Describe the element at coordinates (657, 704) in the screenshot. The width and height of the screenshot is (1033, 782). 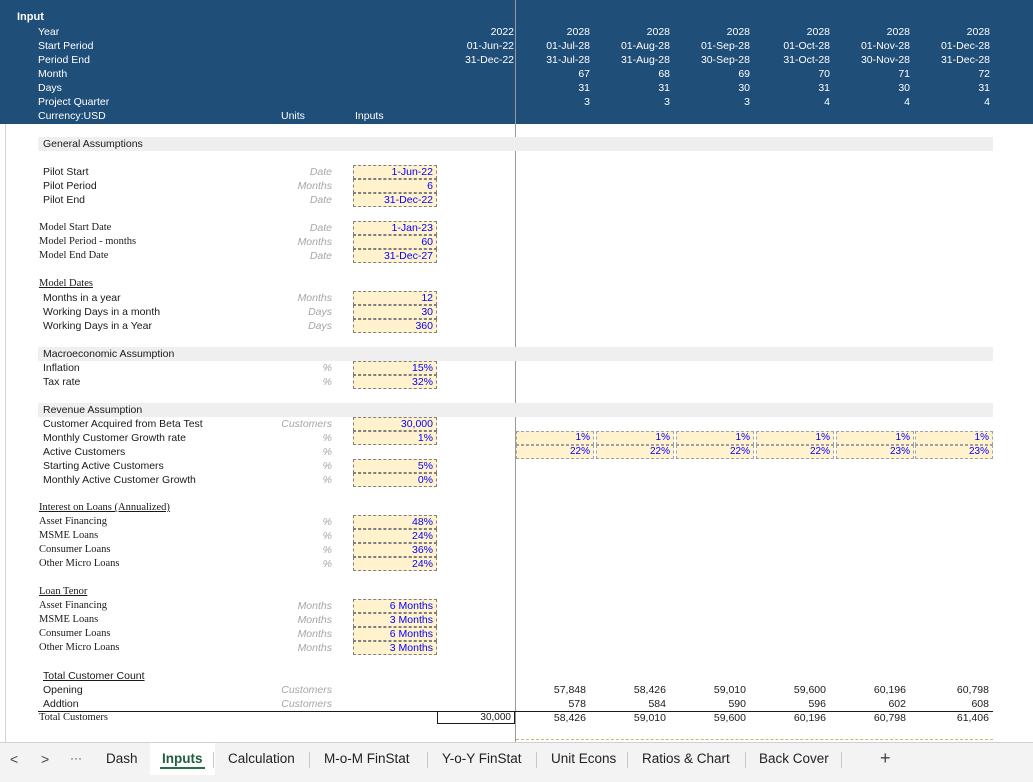
I see `addition-value: 584` at that location.